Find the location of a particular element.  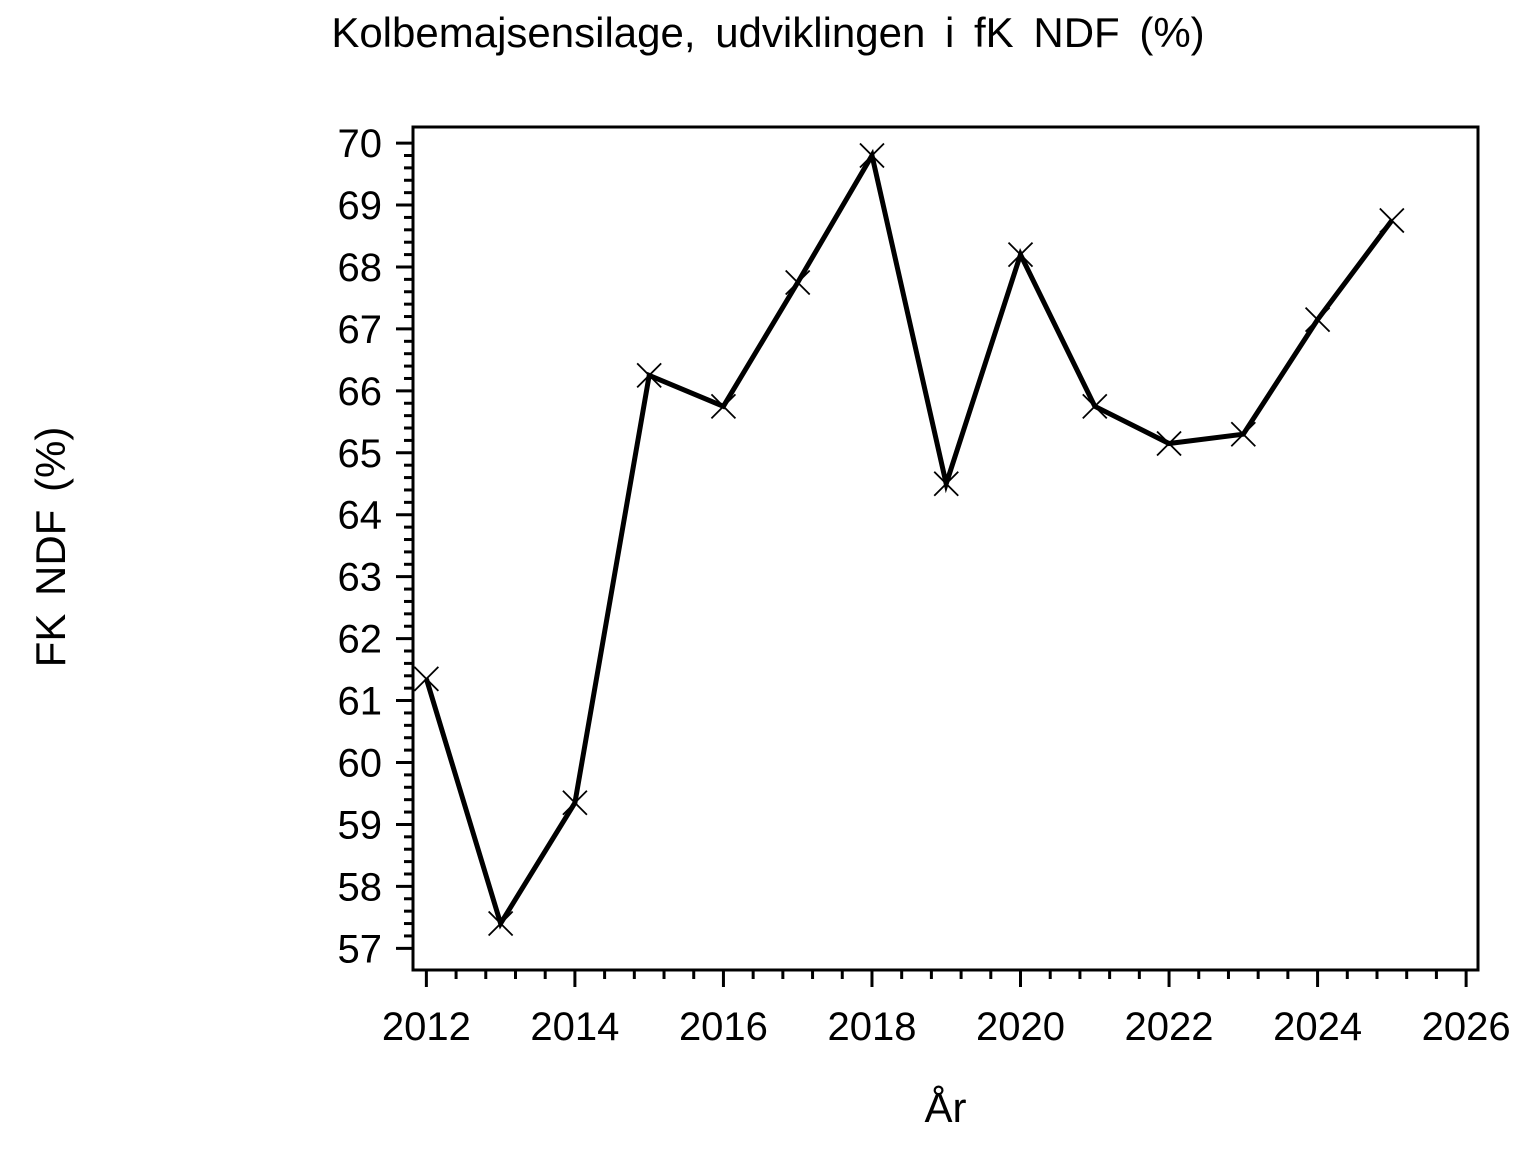

x-axis-tick-label: 2026 is located at coordinates (1466, 1027).